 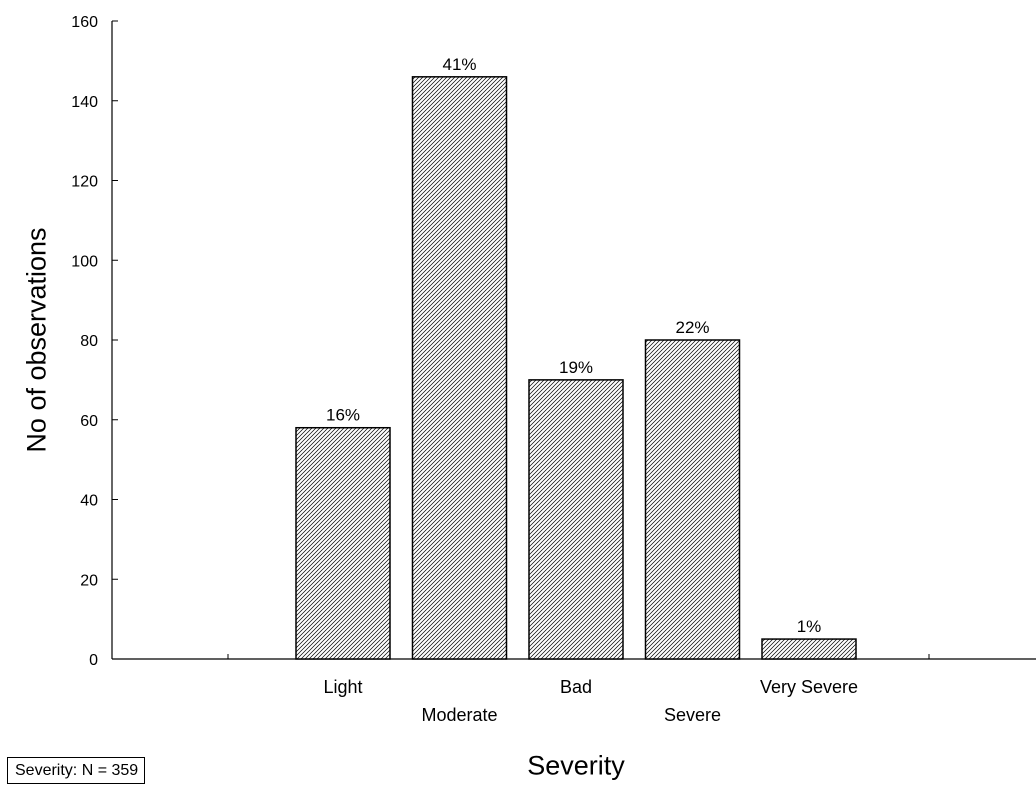 I want to click on y-tick-label: 0, so click(x=93, y=660).